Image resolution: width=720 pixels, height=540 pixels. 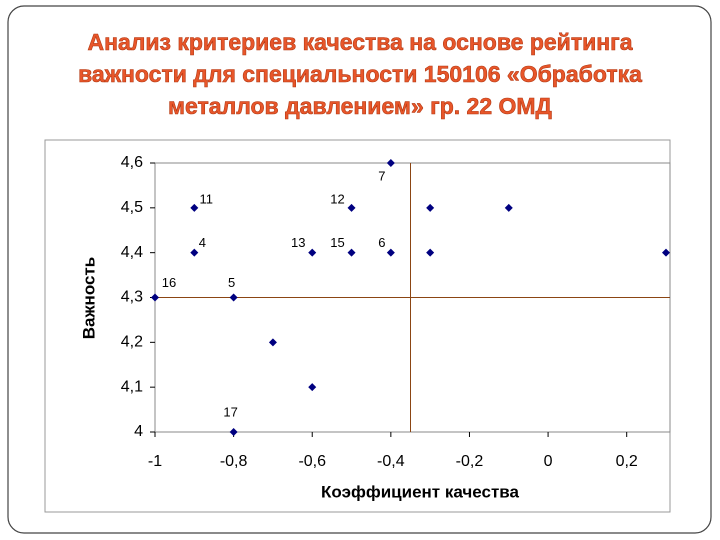 What do you see at coordinates (202, 242) in the screenshot?
I see `point-label: 4` at bounding box center [202, 242].